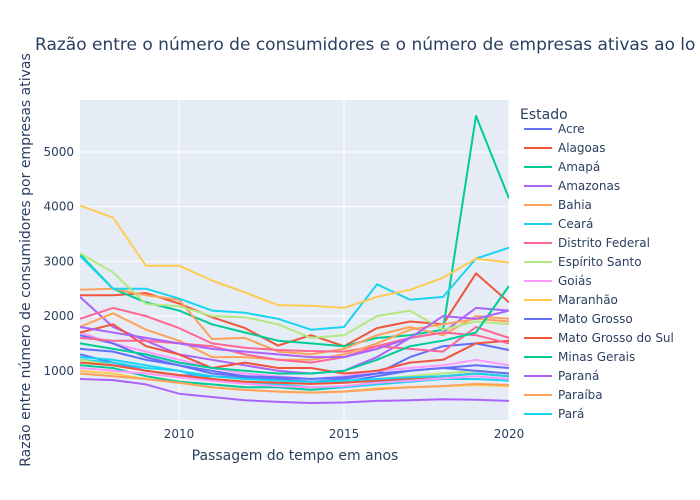  Describe the element at coordinates (575, 281) in the screenshot. I see `legend-label: Goiás` at that location.